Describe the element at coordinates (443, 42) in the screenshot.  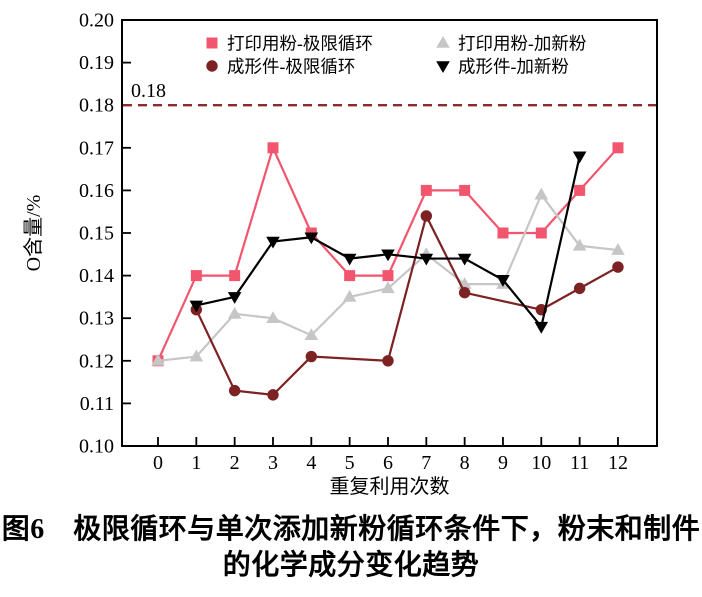
I see `legend-marker-triangle-up` at that location.